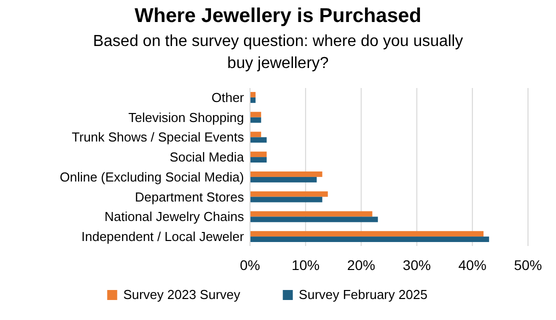 This screenshot has height=320, width=556. What do you see at coordinates (174, 216) in the screenshot?
I see `y-tick-label: National Jewelry Chains` at bounding box center [174, 216].